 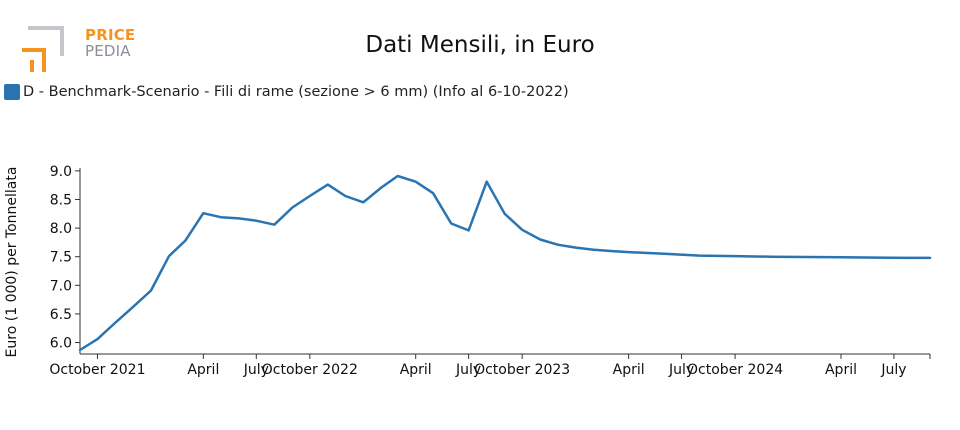 I want to click on legend-swatch, so click(x=12, y=92).